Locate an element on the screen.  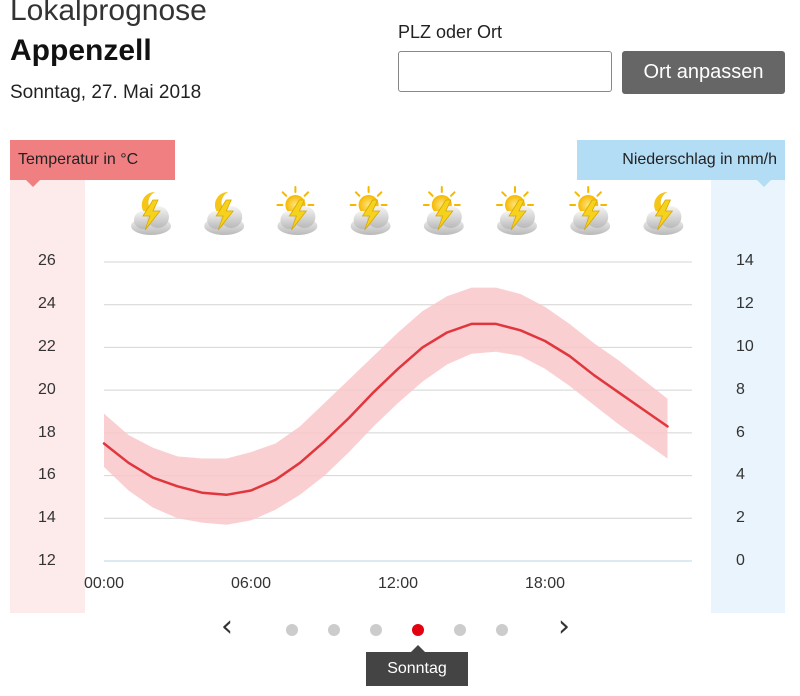
tooltip-pointer is located at coordinates (418, 649).